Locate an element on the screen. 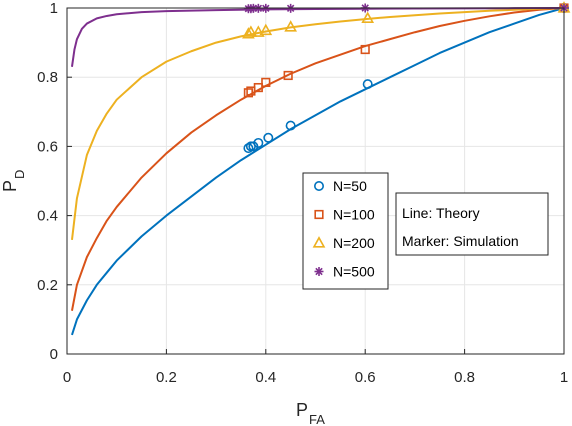 The height and width of the screenshot is (426, 572). svg-text: D is located at coordinates (19, 174).